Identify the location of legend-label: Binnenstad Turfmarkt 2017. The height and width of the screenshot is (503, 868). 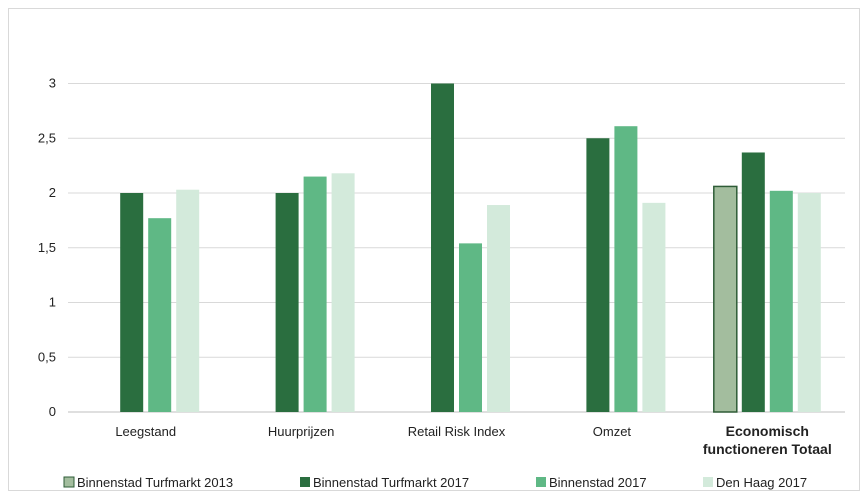
(391, 482).